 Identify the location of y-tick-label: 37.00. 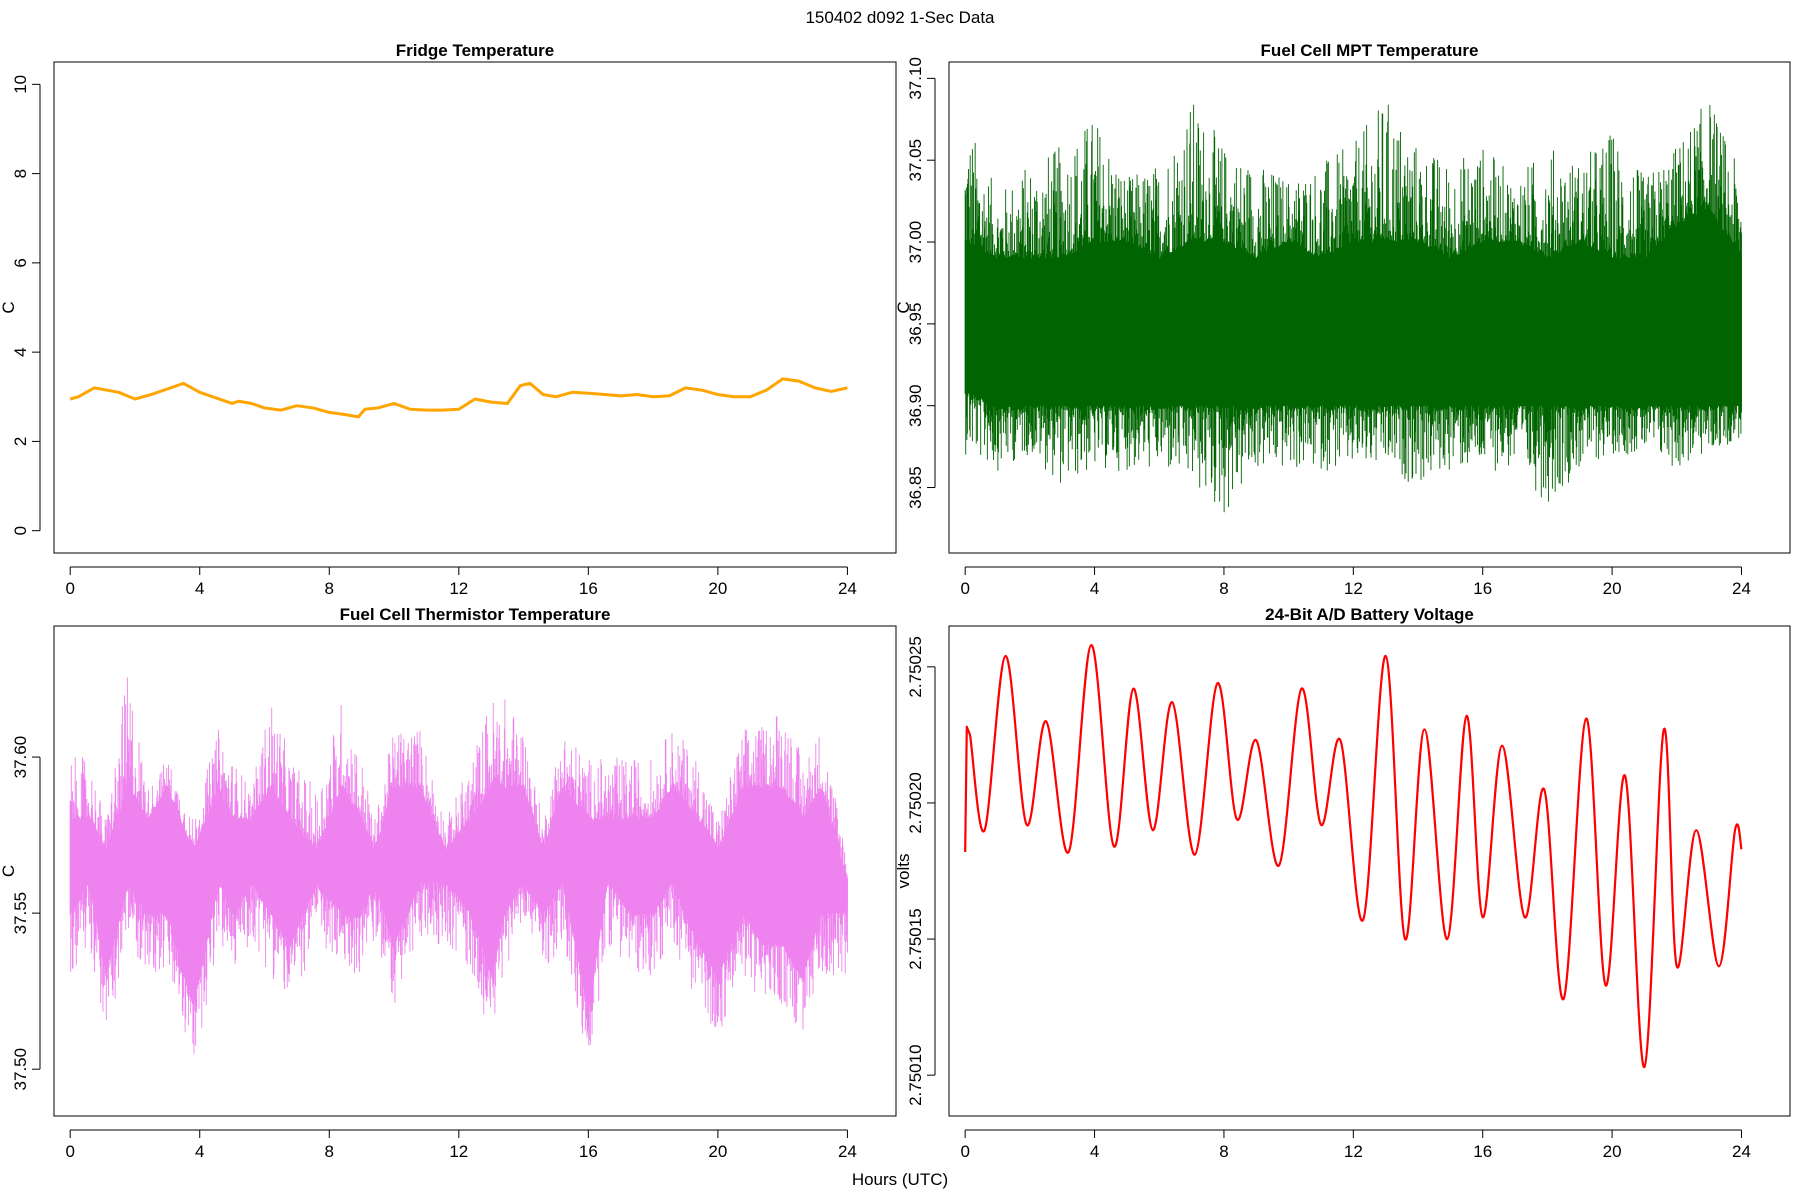
(915, 242).